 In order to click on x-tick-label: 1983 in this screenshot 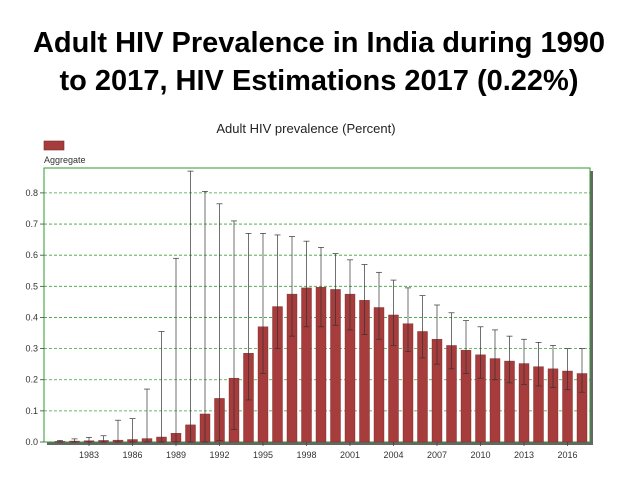, I will do `click(89, 455)`.